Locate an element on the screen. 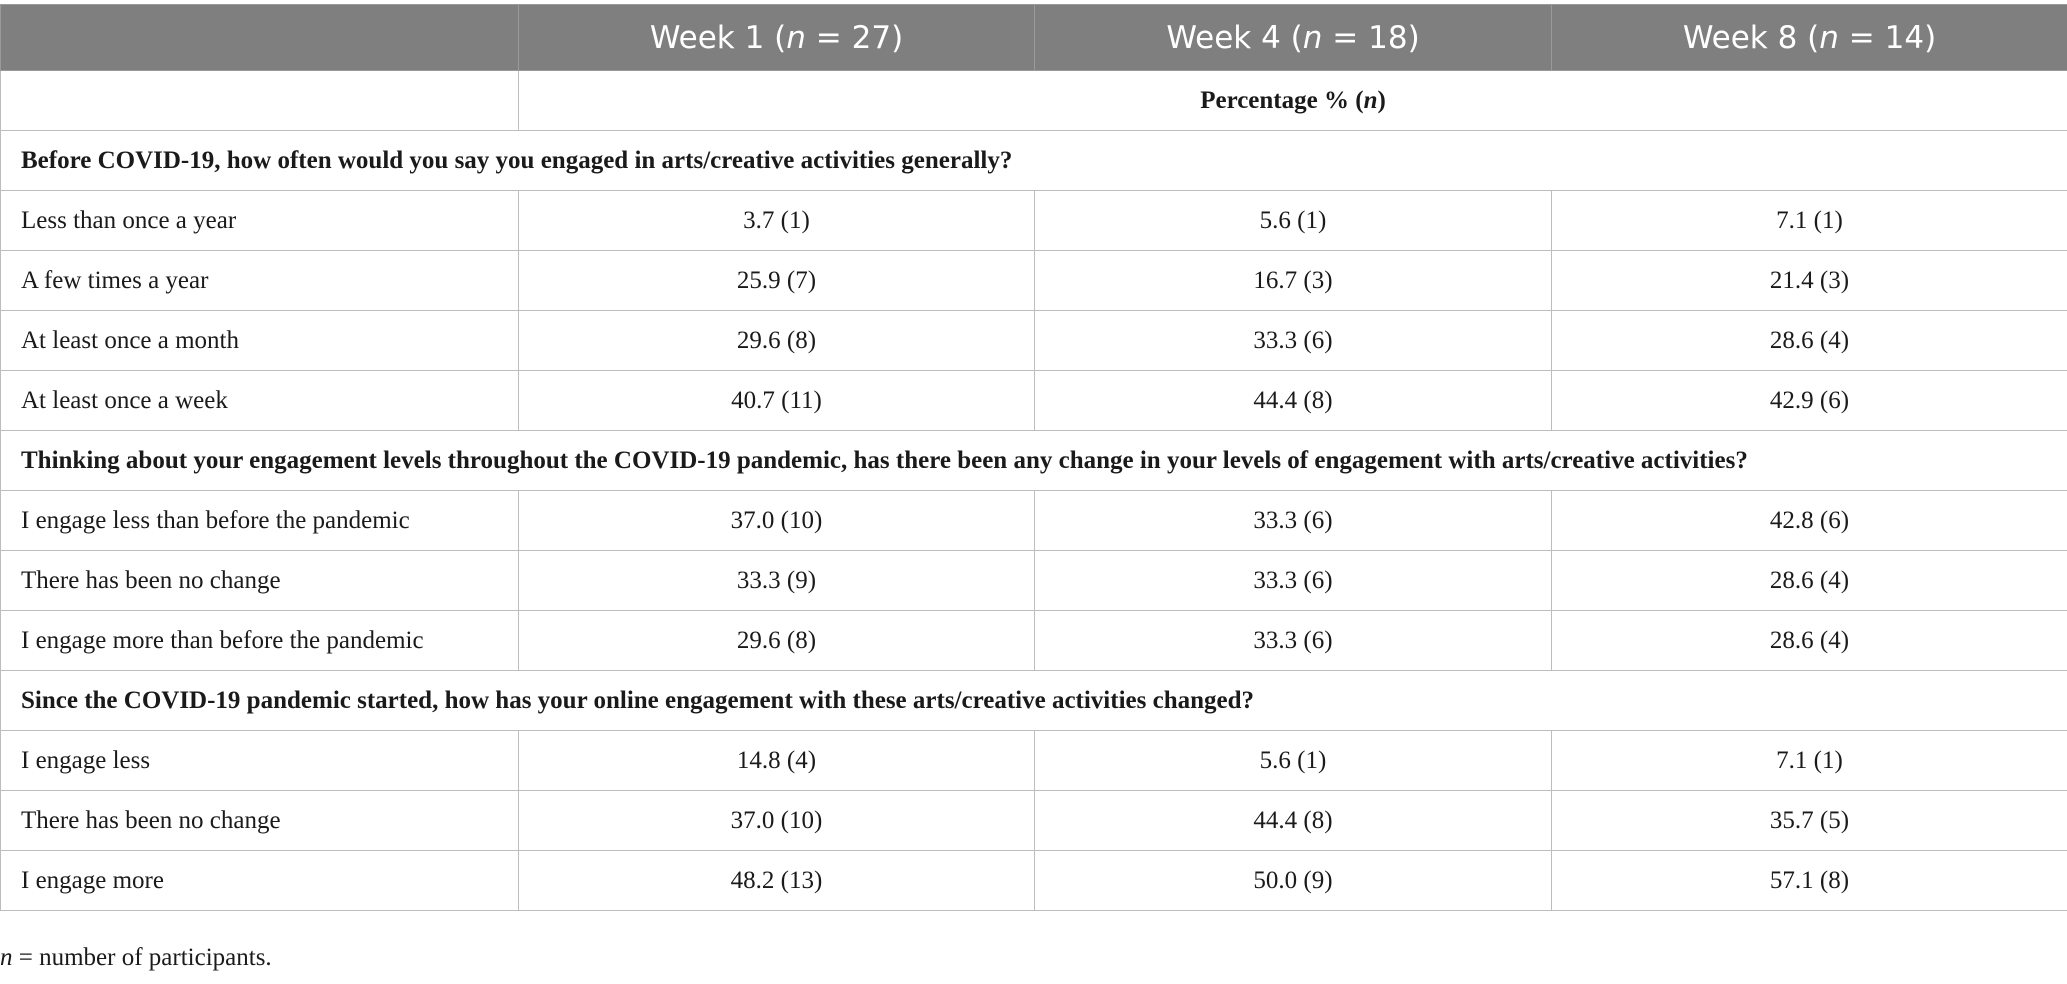 The image size is (2067, 984). value-week-8: 42.8 (6) is located at coordinates (1809, 520).